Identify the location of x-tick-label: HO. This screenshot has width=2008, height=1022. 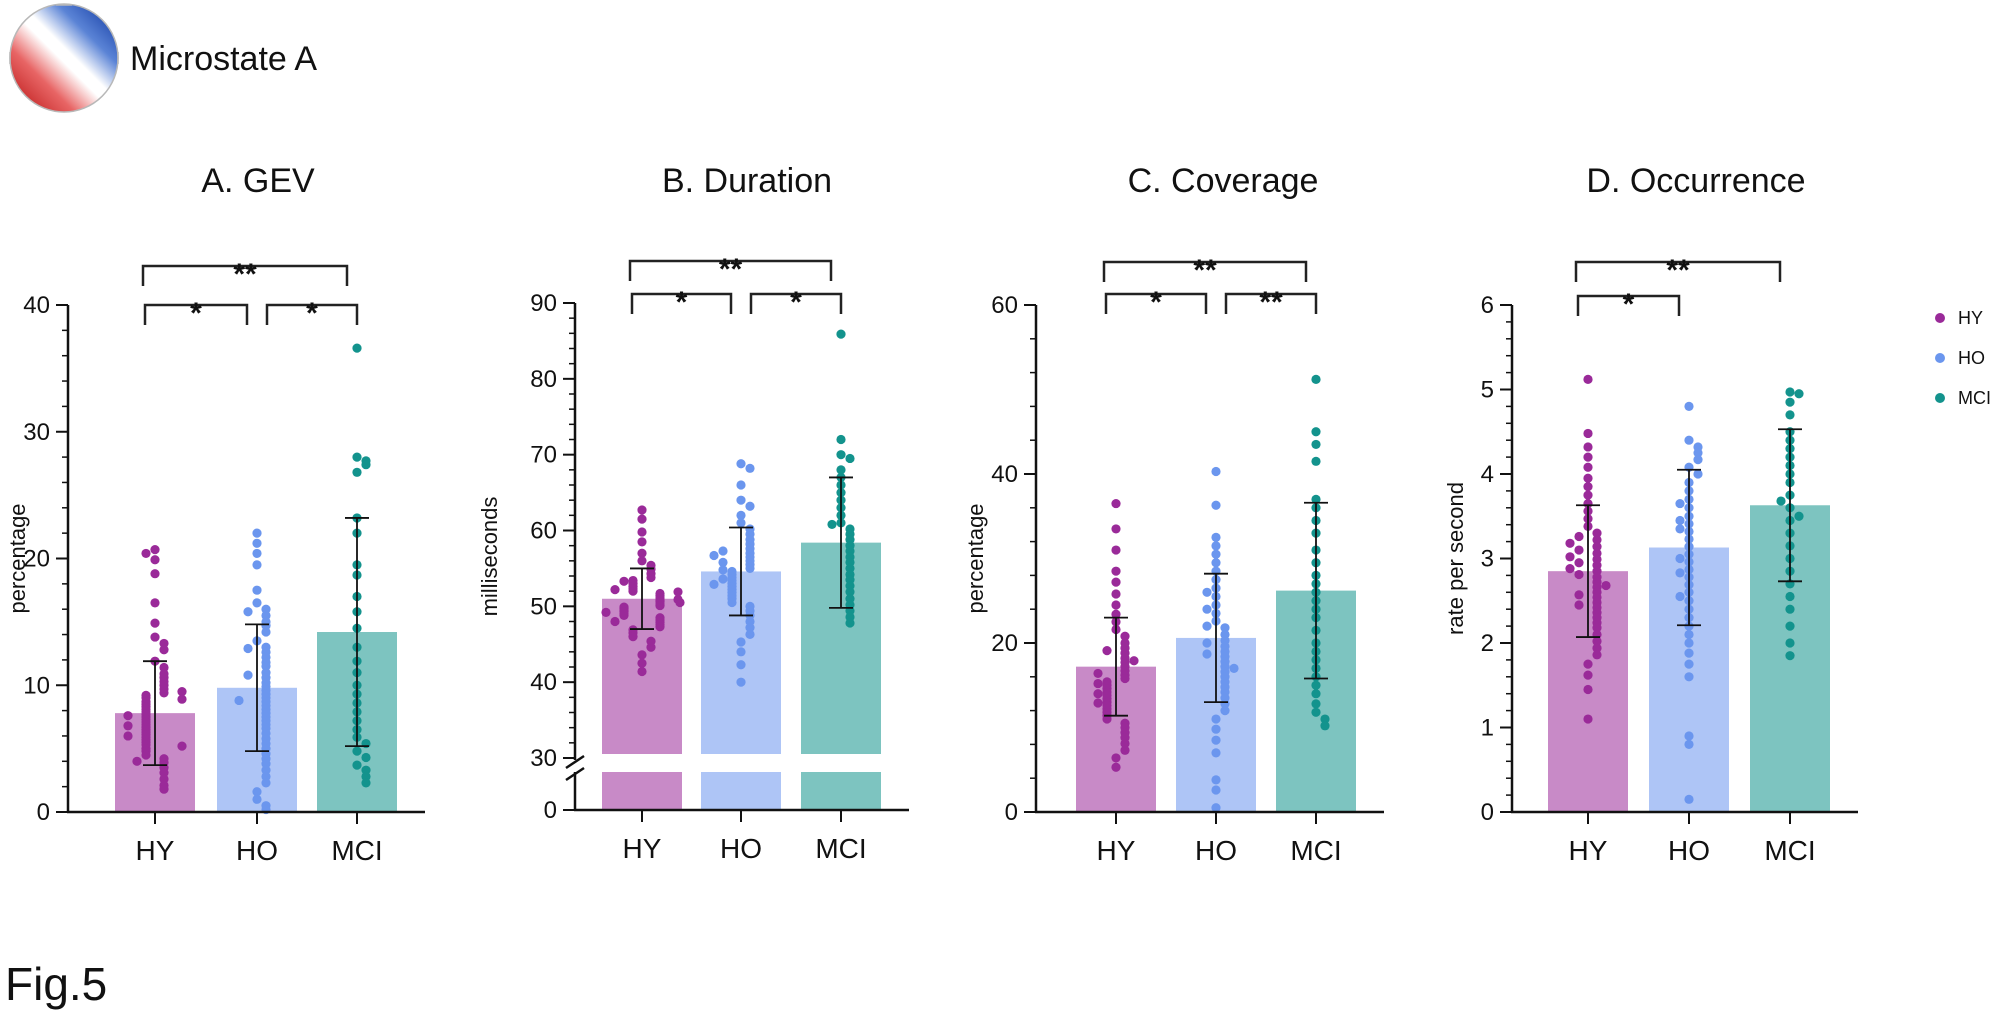
(257, 850).